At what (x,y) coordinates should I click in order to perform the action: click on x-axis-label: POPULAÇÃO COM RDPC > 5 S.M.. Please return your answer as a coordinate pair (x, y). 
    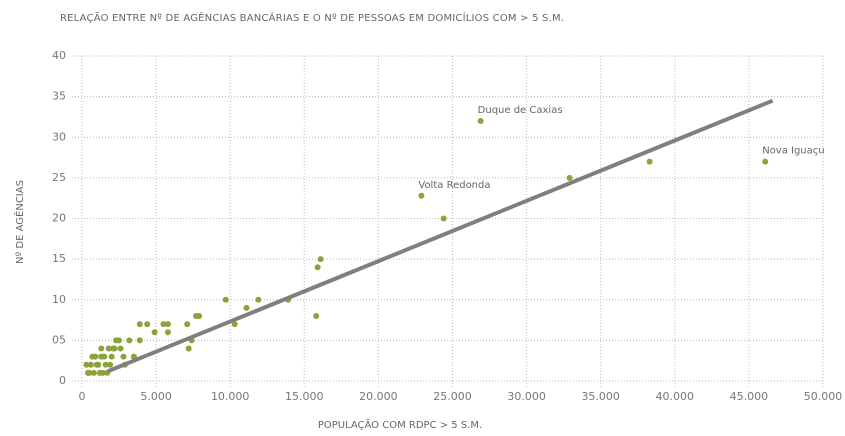
    Looking at the image, I should click on (400, 424).